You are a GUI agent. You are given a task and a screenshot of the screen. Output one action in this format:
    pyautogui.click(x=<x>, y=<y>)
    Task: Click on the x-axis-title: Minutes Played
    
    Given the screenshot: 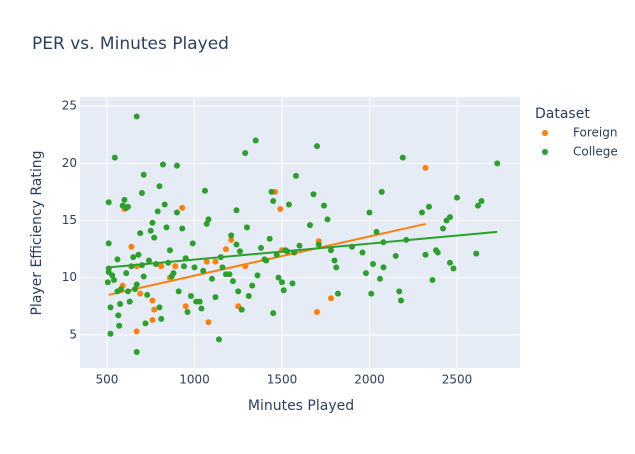 What is the action you would take?
    pyautogui.click(x=301, y=406)
    